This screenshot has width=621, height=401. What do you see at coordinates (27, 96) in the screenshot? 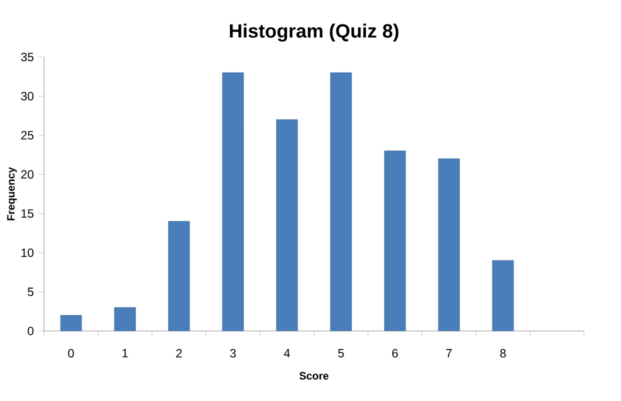
I see `y-tick-label: 30` at bounding box center [27, 96].